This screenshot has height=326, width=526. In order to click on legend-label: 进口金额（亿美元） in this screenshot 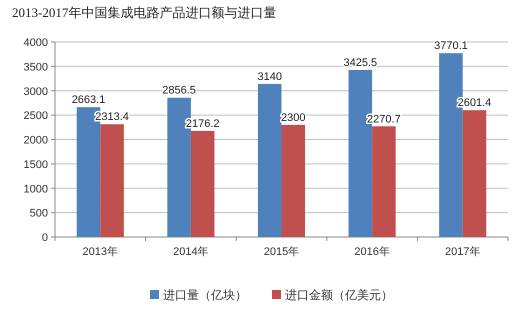, I will do `click(339, 295)`.